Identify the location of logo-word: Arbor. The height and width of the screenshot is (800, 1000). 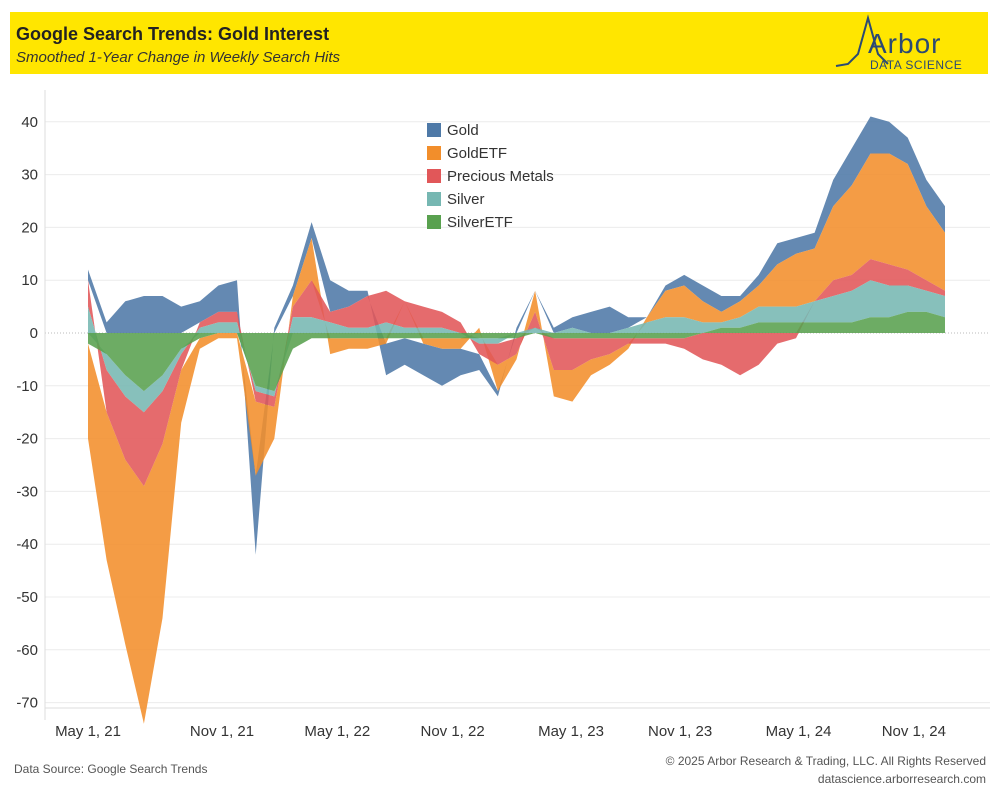
(905, 43).